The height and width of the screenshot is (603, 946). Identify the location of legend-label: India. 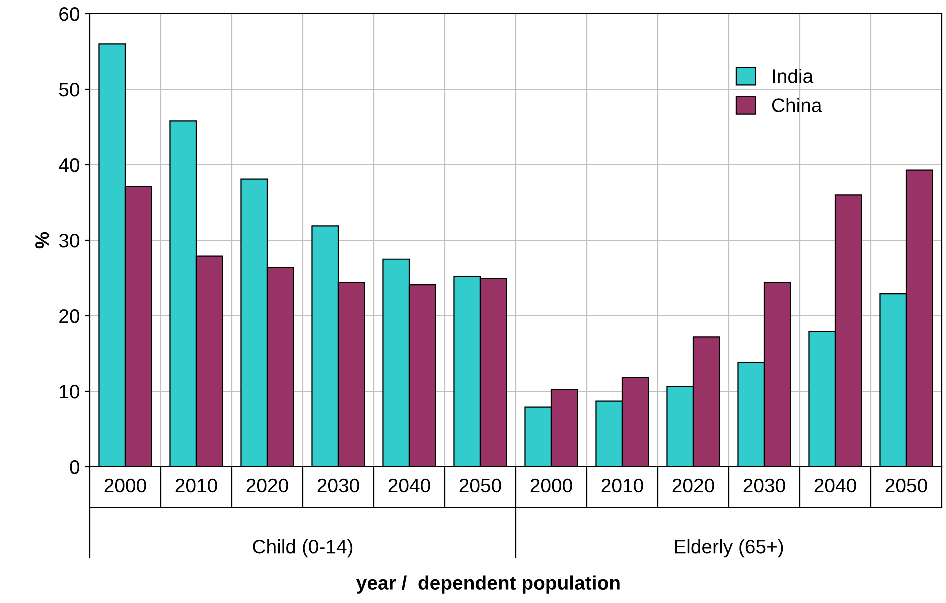
(793, 76).